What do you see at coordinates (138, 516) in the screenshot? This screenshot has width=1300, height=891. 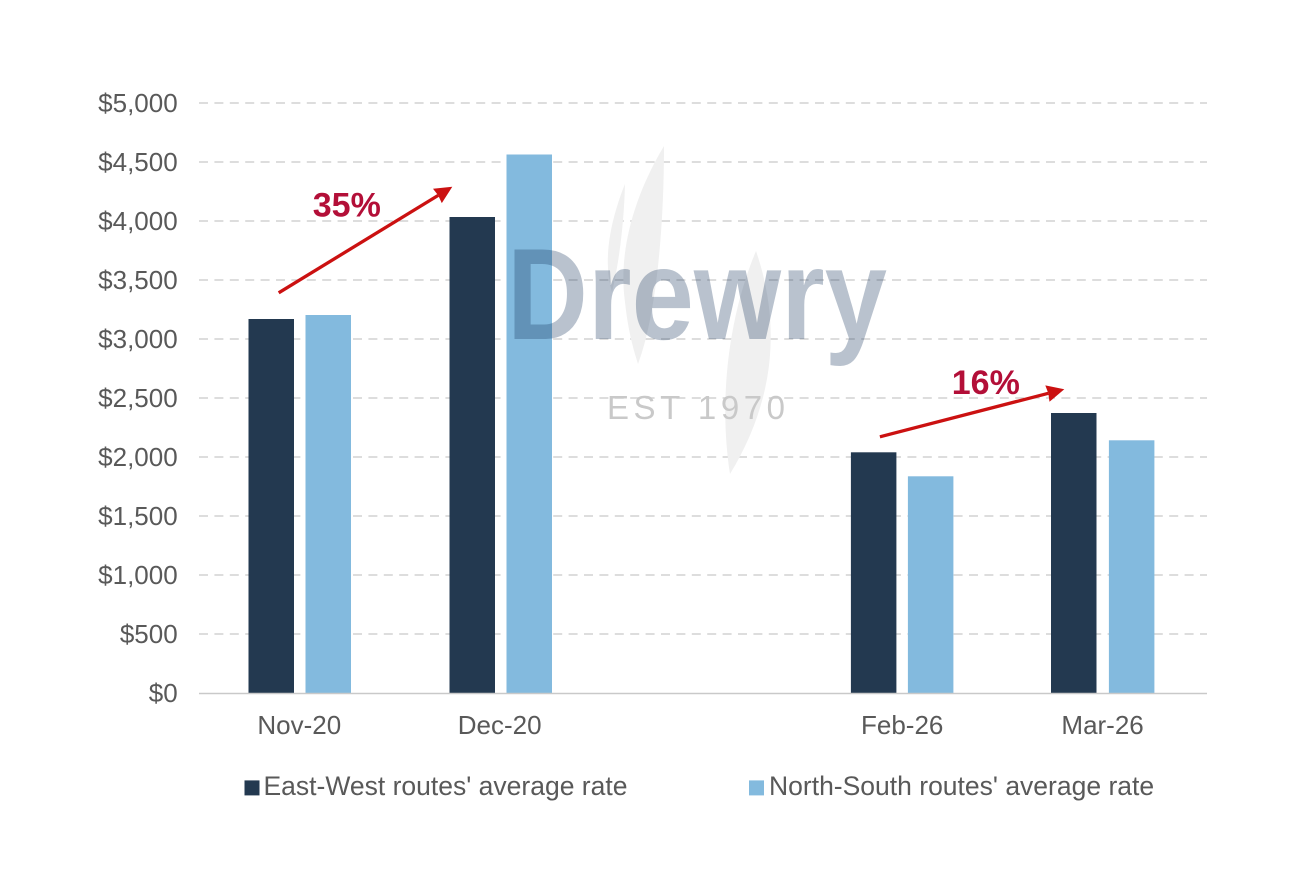 I see `svg-text: $1,500` at bounding box center [138, 516].